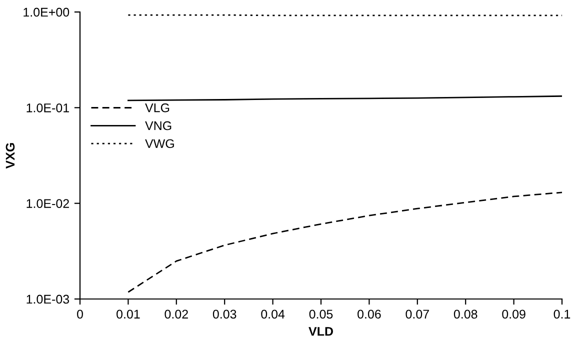  What do you see at coordinates (47, 203) in the screenshot?
I see `y-tick-label: 1.0E-02` at bounding box center [47, 203].